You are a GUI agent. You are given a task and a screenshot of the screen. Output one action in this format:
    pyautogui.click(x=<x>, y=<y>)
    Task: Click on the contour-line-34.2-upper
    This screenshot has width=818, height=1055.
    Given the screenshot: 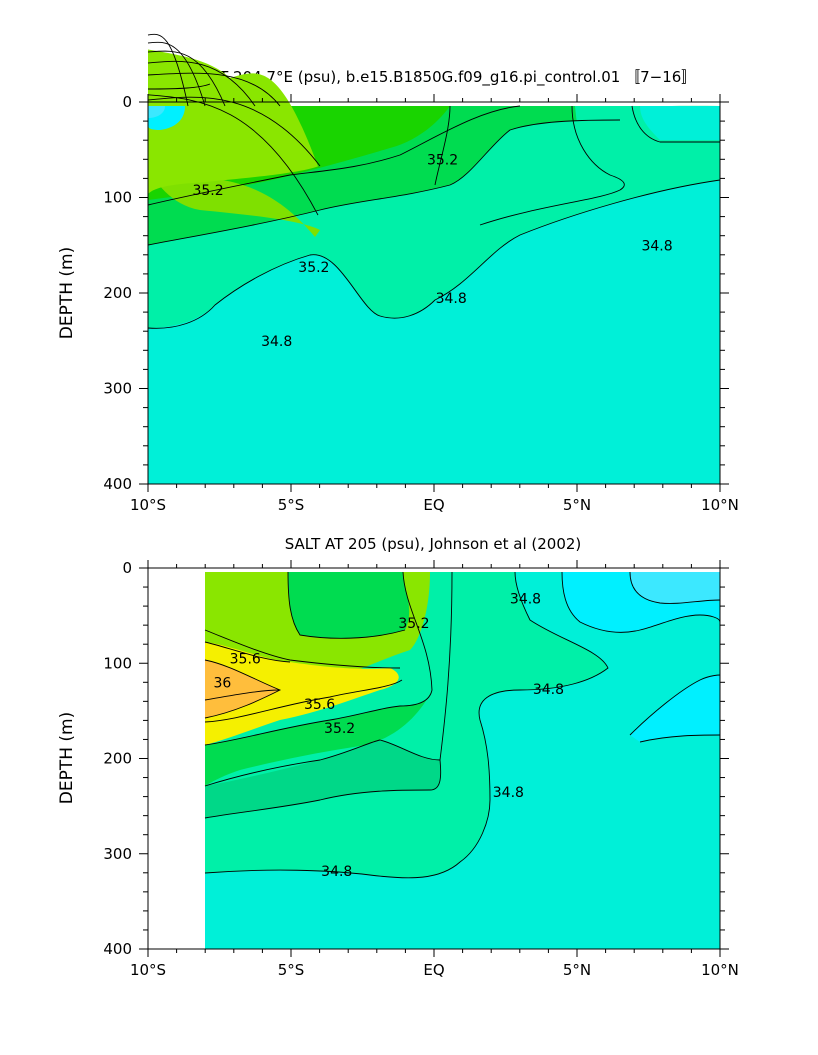 What is the action you would take?
    pyautogui.click(x=168, y=70)
    